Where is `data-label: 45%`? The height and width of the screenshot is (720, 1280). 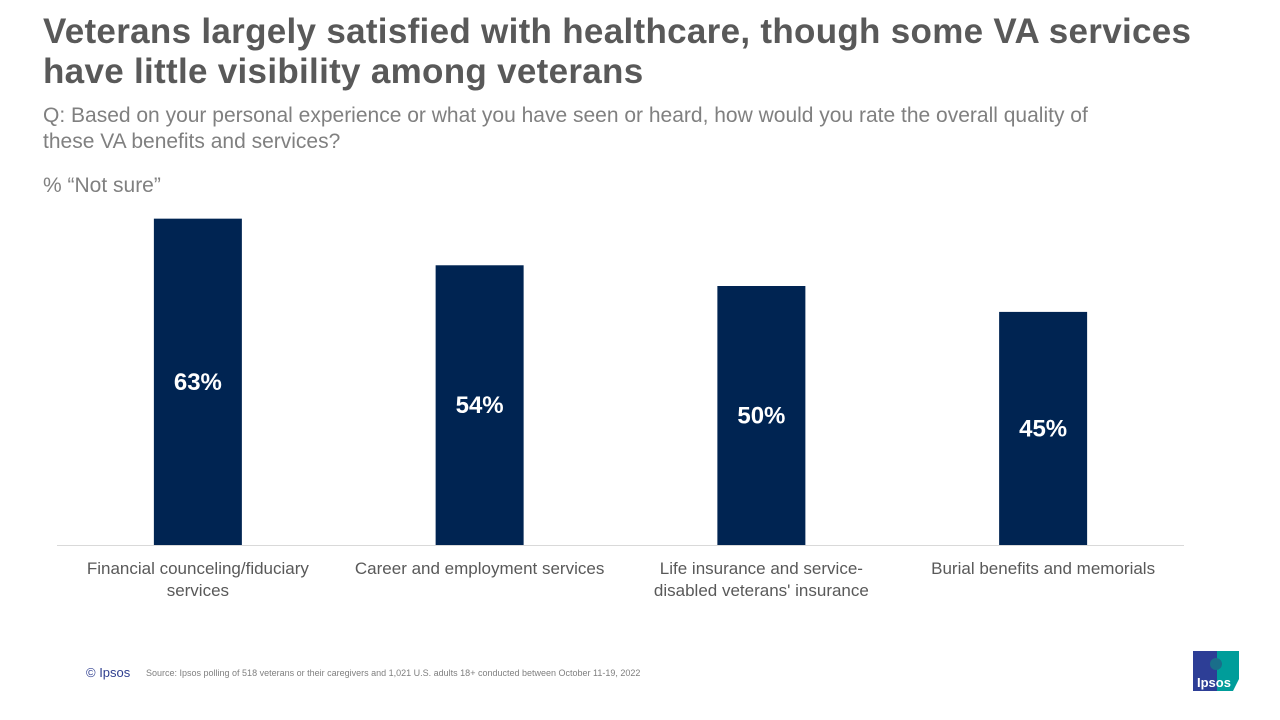 data-label: 45% is located at coordinates (1043, 428).